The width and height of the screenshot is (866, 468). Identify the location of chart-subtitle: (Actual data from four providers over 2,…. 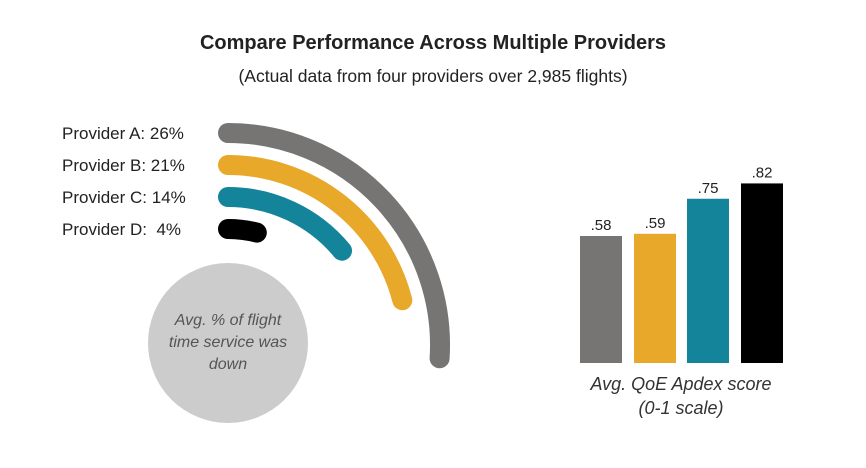
(433, 76).